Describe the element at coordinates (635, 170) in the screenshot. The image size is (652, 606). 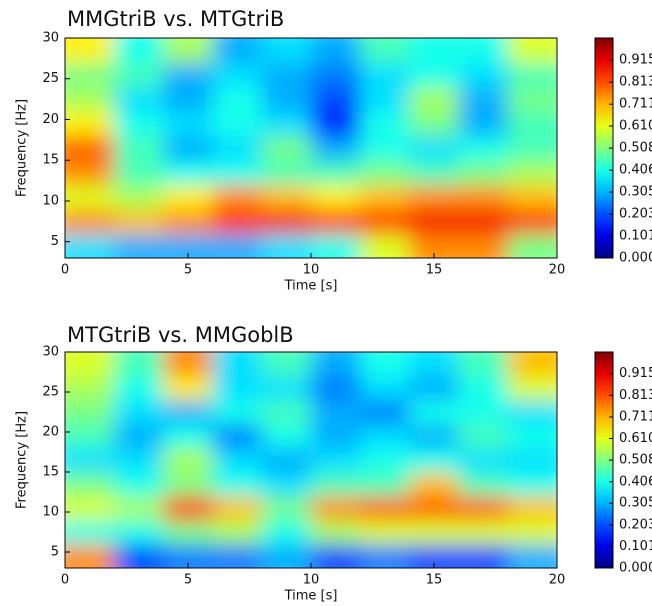
I see `colorbar-tick-label: 0.406` at that location.